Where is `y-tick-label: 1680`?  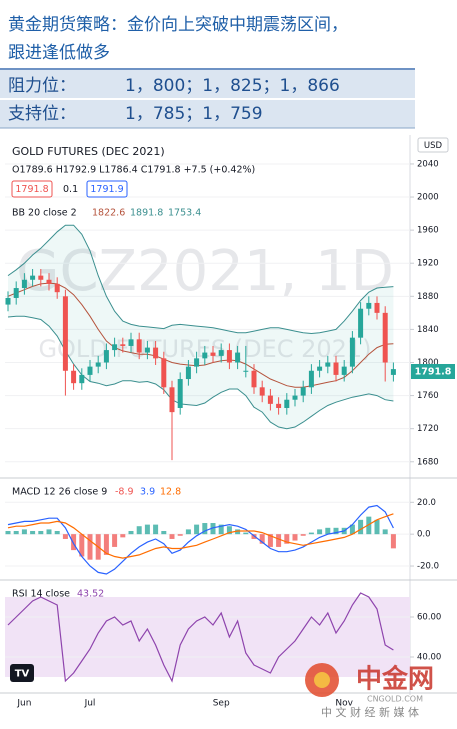 y-tick-label: 1680 is located at coordinates (428, 462).